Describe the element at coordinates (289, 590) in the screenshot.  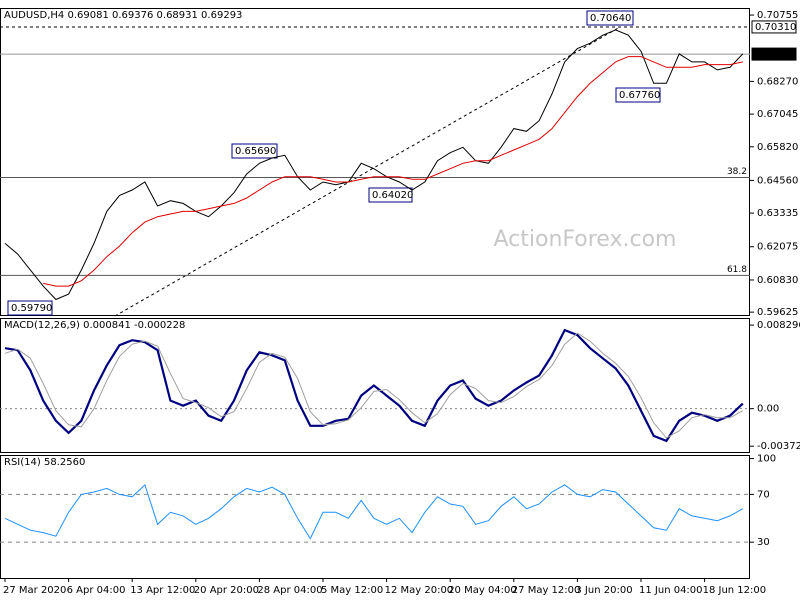
I see `x-tick-label: 28 Apr 04:00` at that location.